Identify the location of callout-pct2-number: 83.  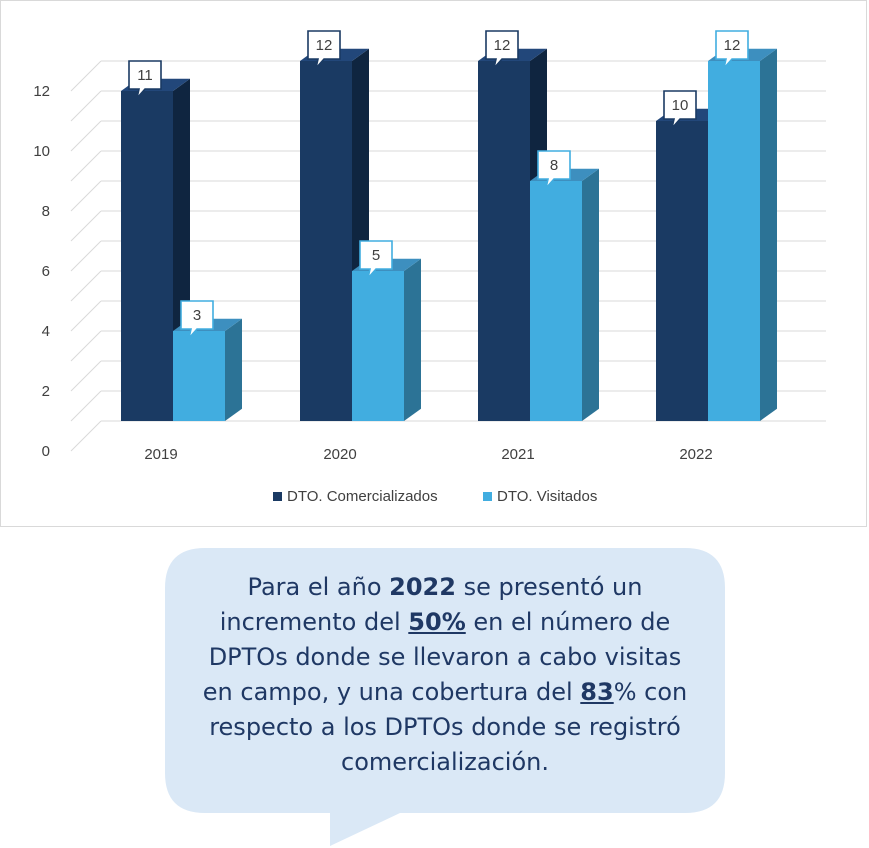
(597, 692).